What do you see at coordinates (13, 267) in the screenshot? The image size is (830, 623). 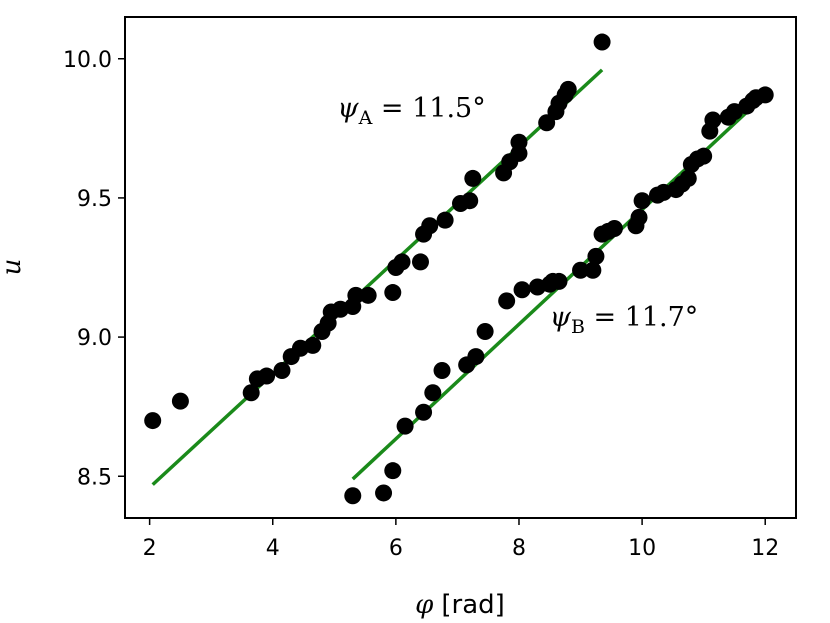 I see `y-axis-label: u` at bounding box center [13, 267].